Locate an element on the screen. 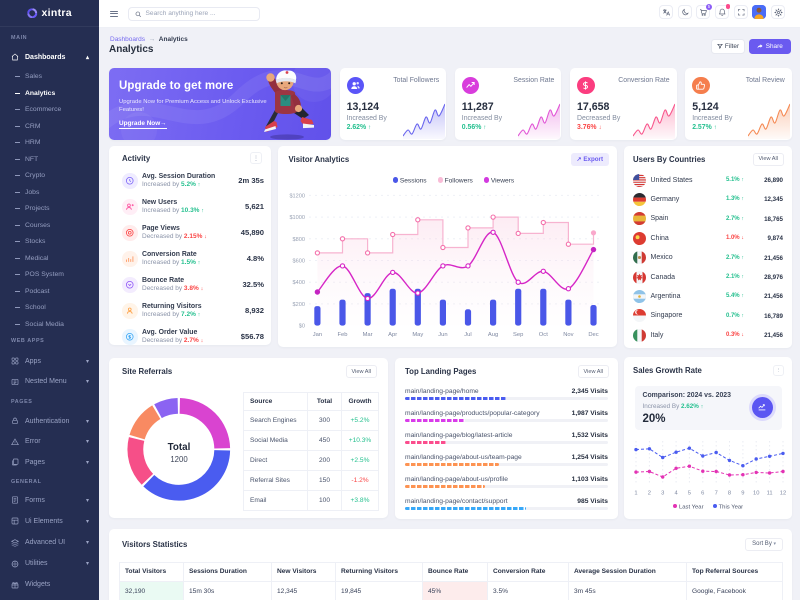 The height and width of the screenshot is (600, 800). svg-text: Sep is located at coordinates (518, 335).